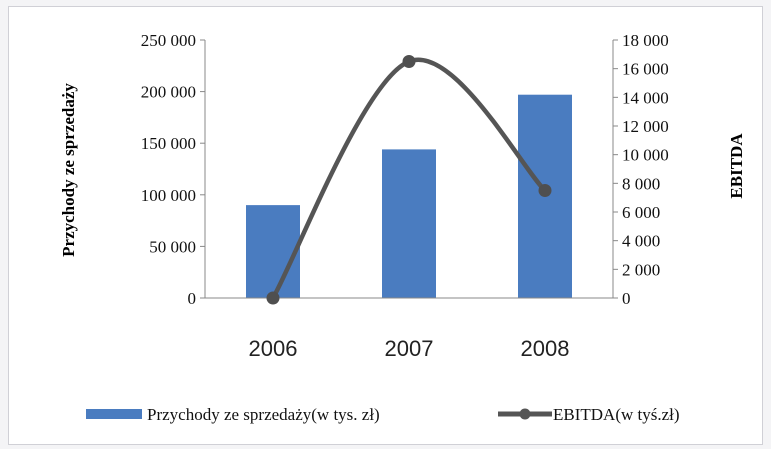 The image size is (771, 449). What do you see at coordinates (645, 97) in the screenshot?
I see `right-tick-label: 14 000` at bounding box center [645, 97].